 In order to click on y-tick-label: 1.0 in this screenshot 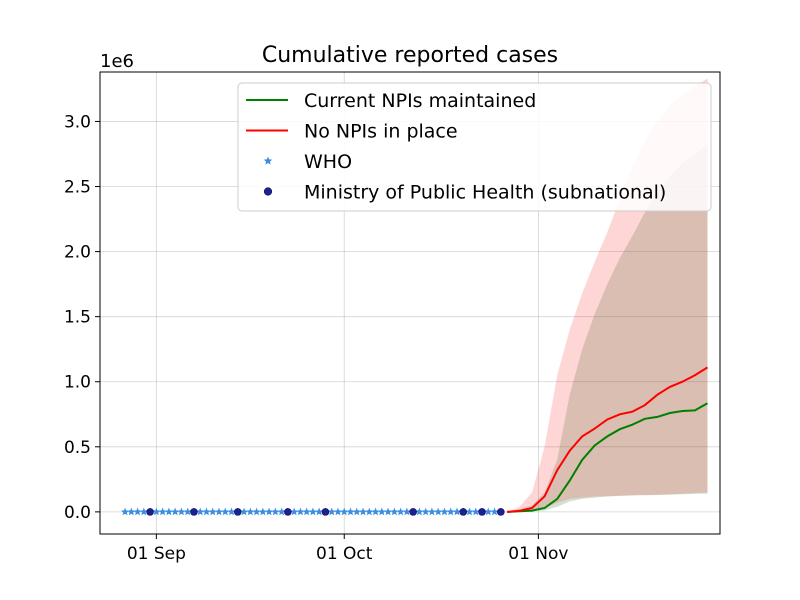, I will do `click(77, 383)`.